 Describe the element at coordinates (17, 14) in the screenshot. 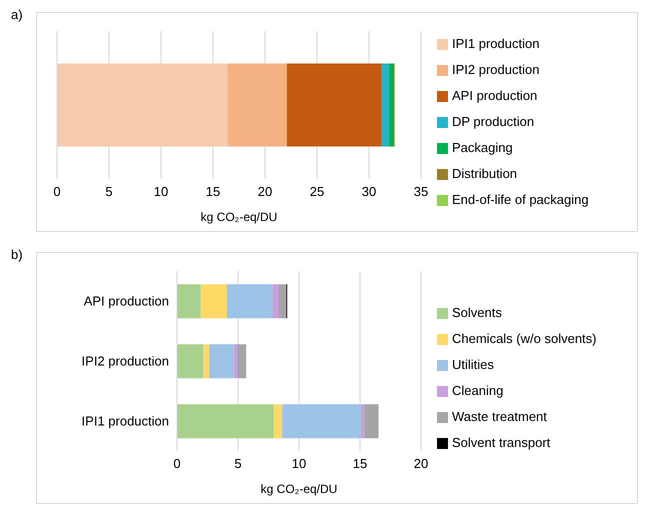

I see `text: a)` at that location.